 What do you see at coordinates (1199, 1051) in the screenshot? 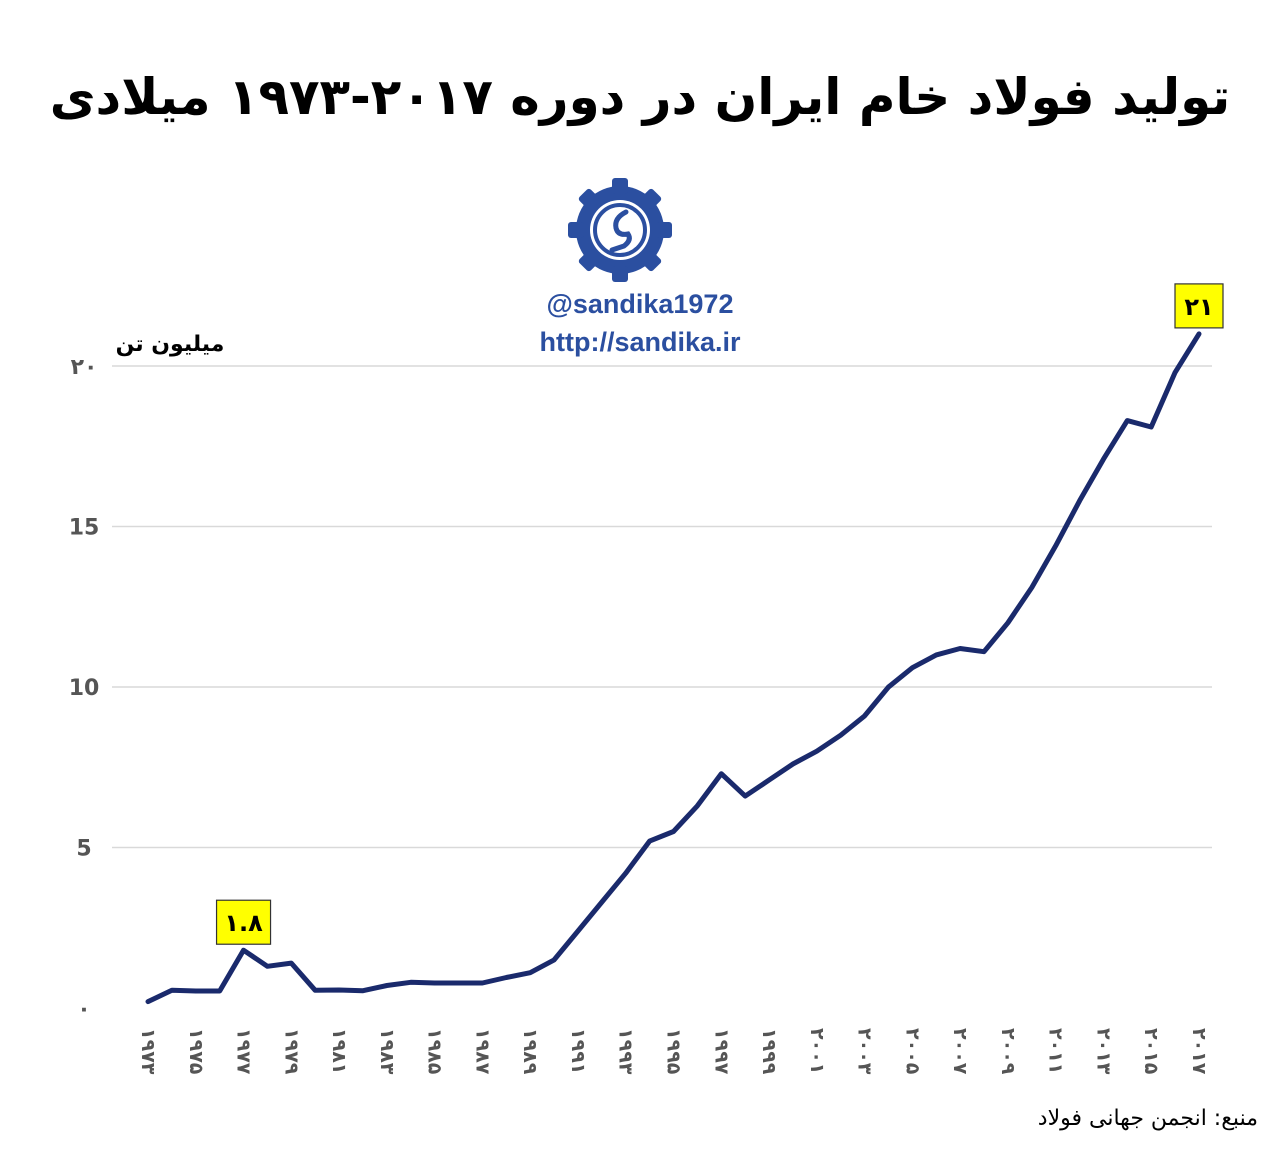
I see `x-tick-label: ۲۰۱۷` at bounding box center [1199, 1051].